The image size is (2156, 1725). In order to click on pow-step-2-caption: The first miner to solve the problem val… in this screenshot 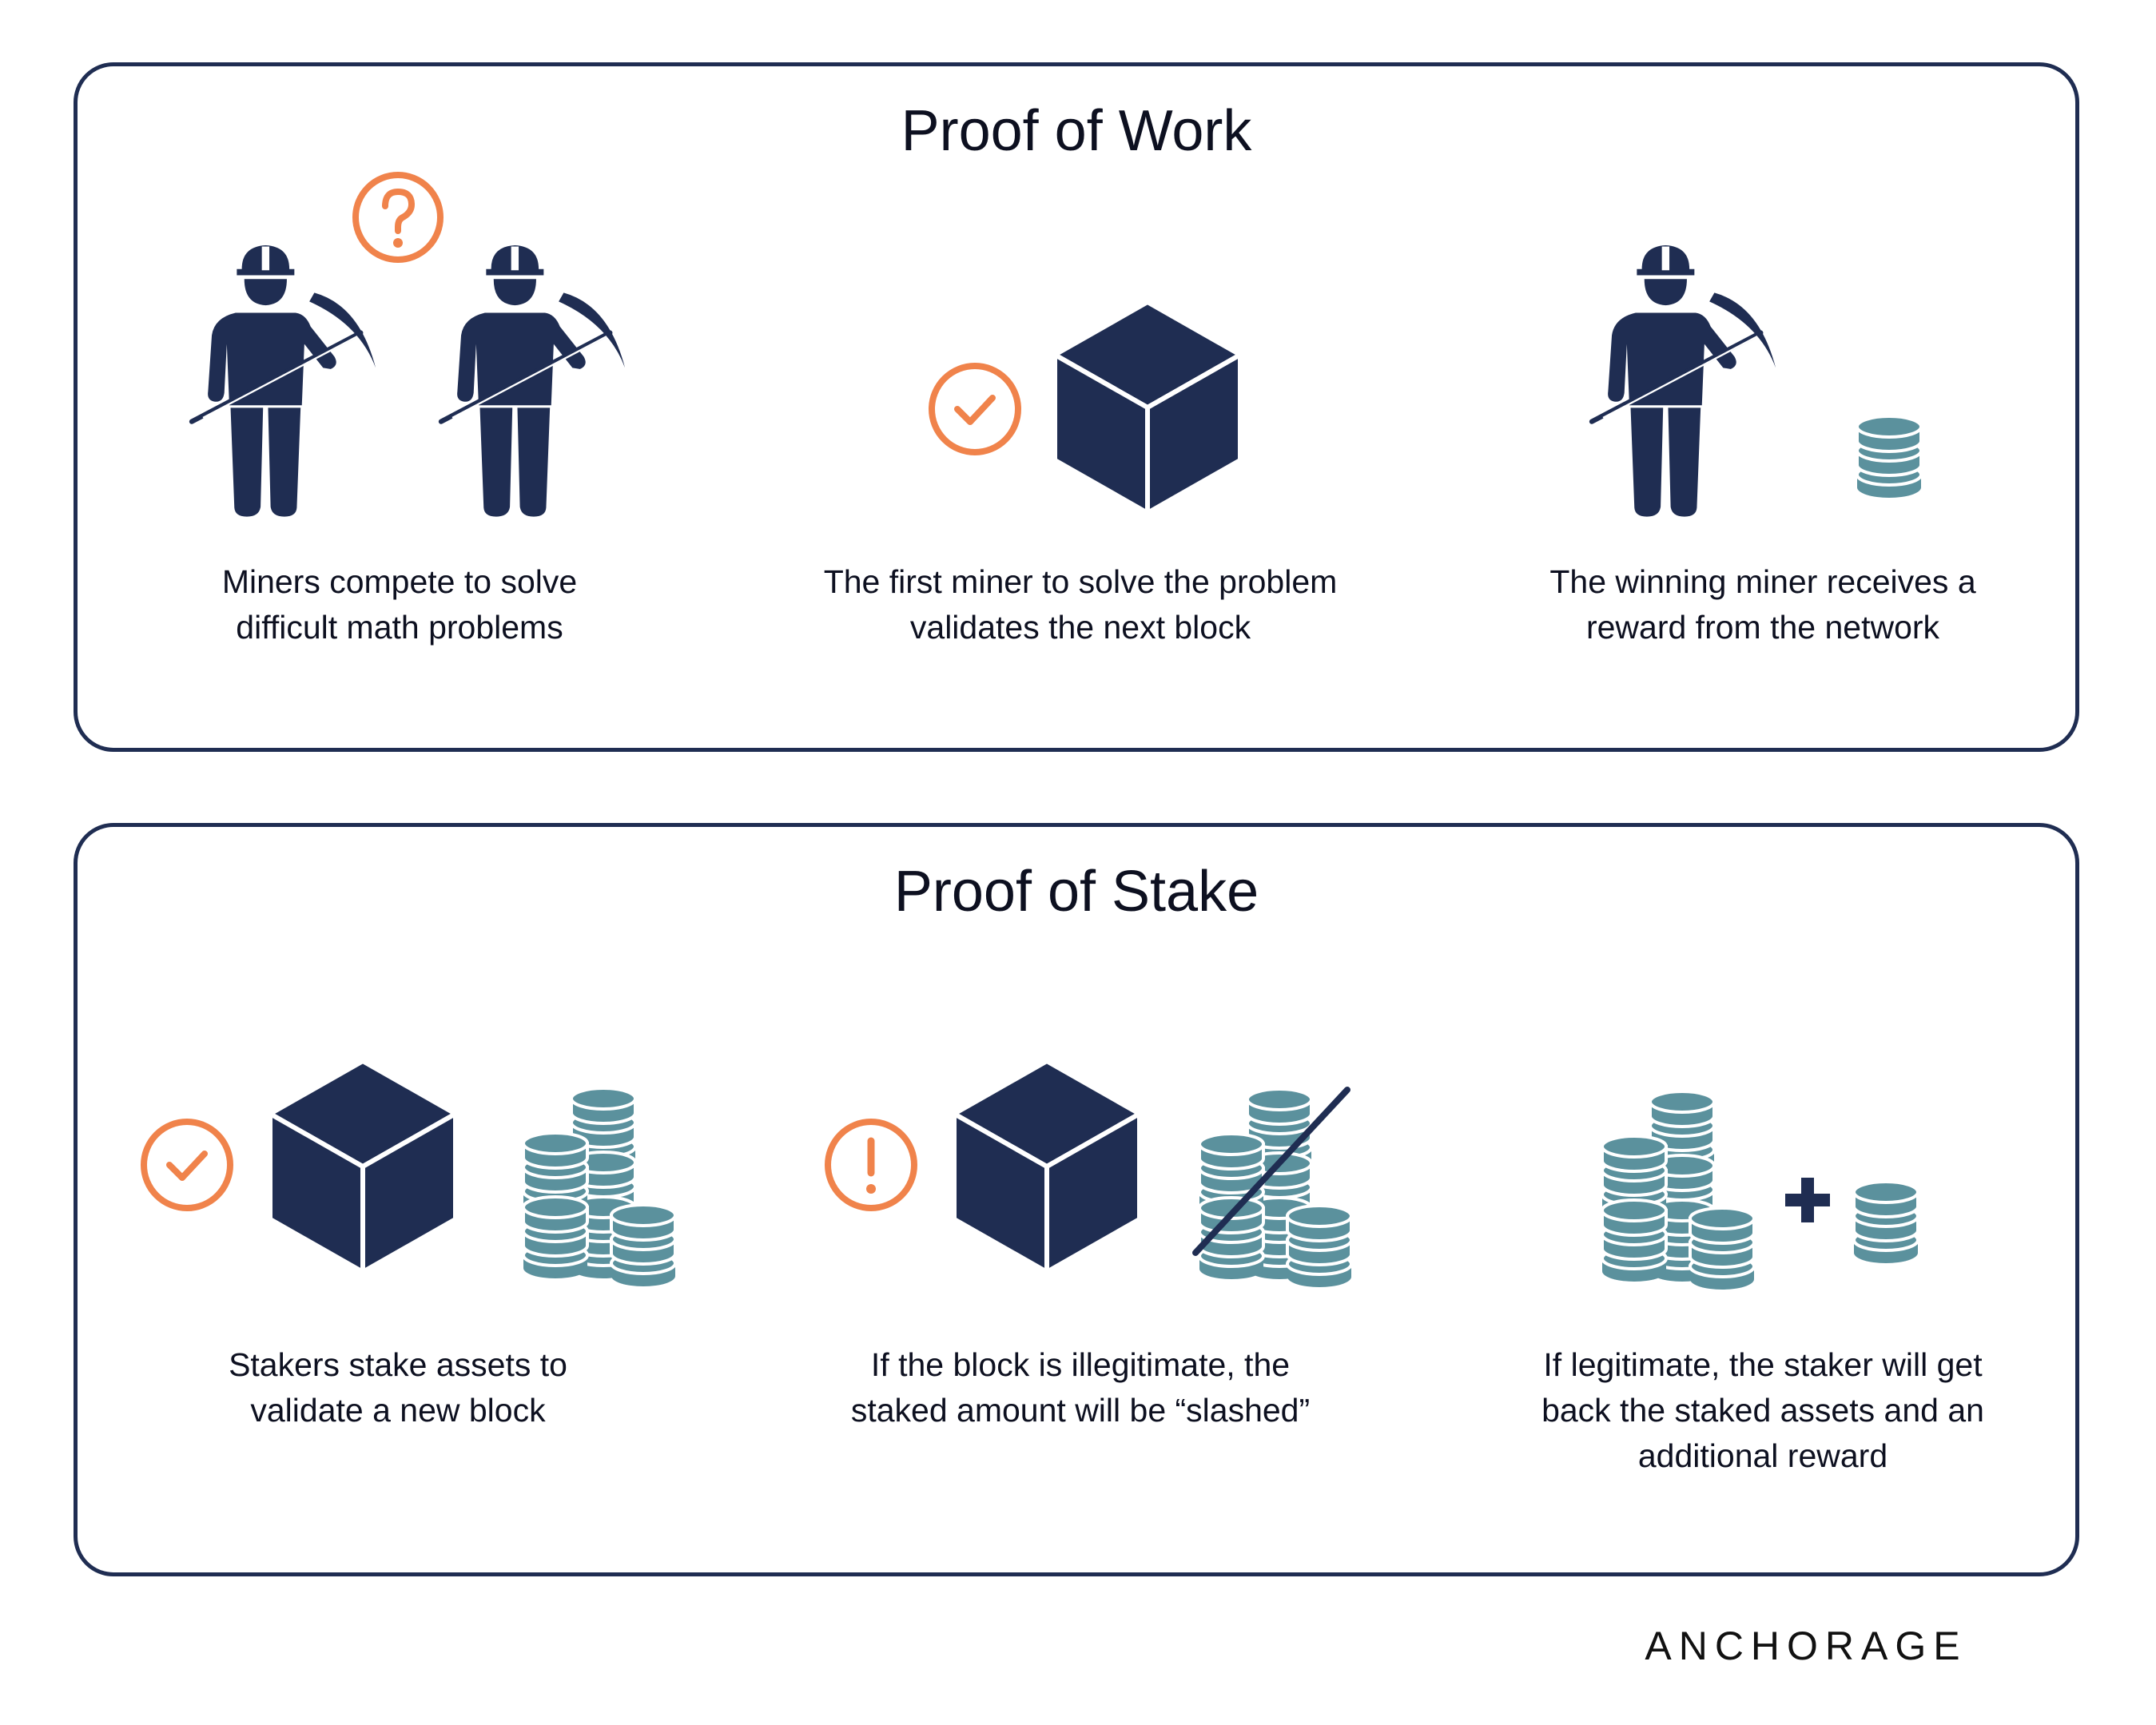, I will do `click(1080, 604)`.